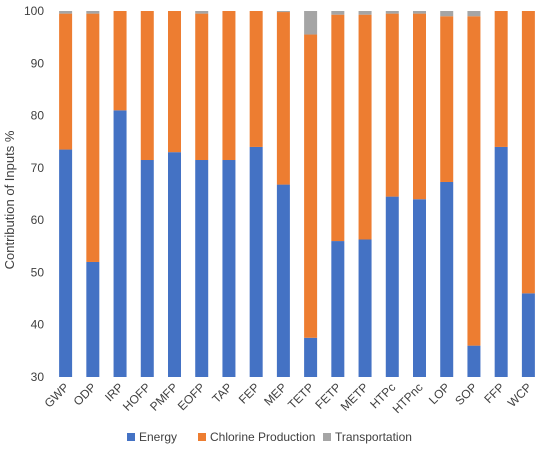  I want to click on bar-segment-fetp-transportation, so click(338, 13).